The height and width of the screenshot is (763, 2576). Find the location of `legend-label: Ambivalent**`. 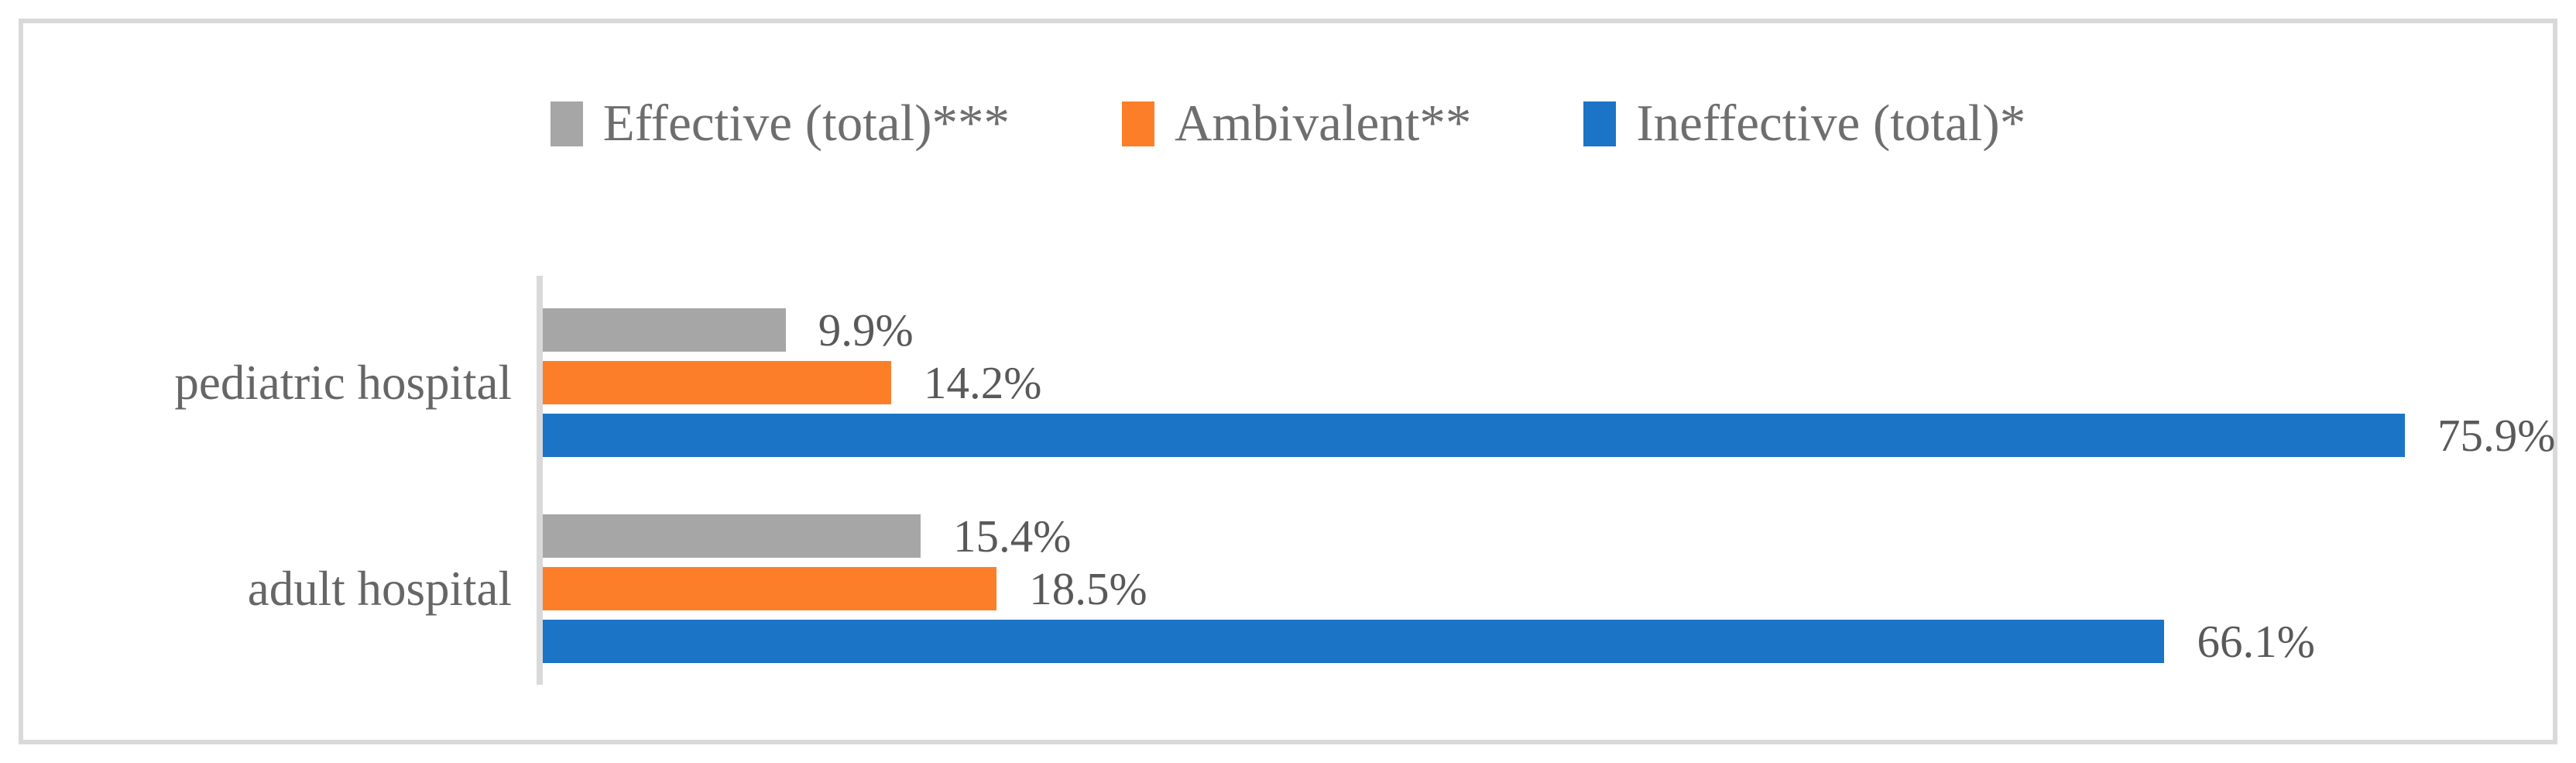

legend-label: Ambivalent** is located at coordinates (1323, 123).